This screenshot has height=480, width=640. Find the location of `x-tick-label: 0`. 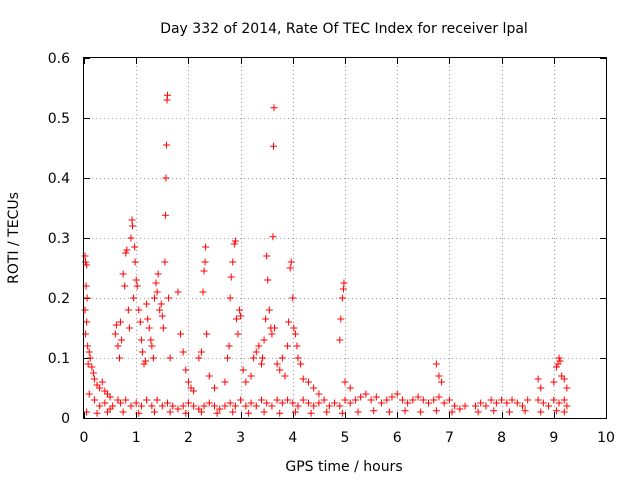

x-tick-label: 0 is located at coordinates (84, 438).